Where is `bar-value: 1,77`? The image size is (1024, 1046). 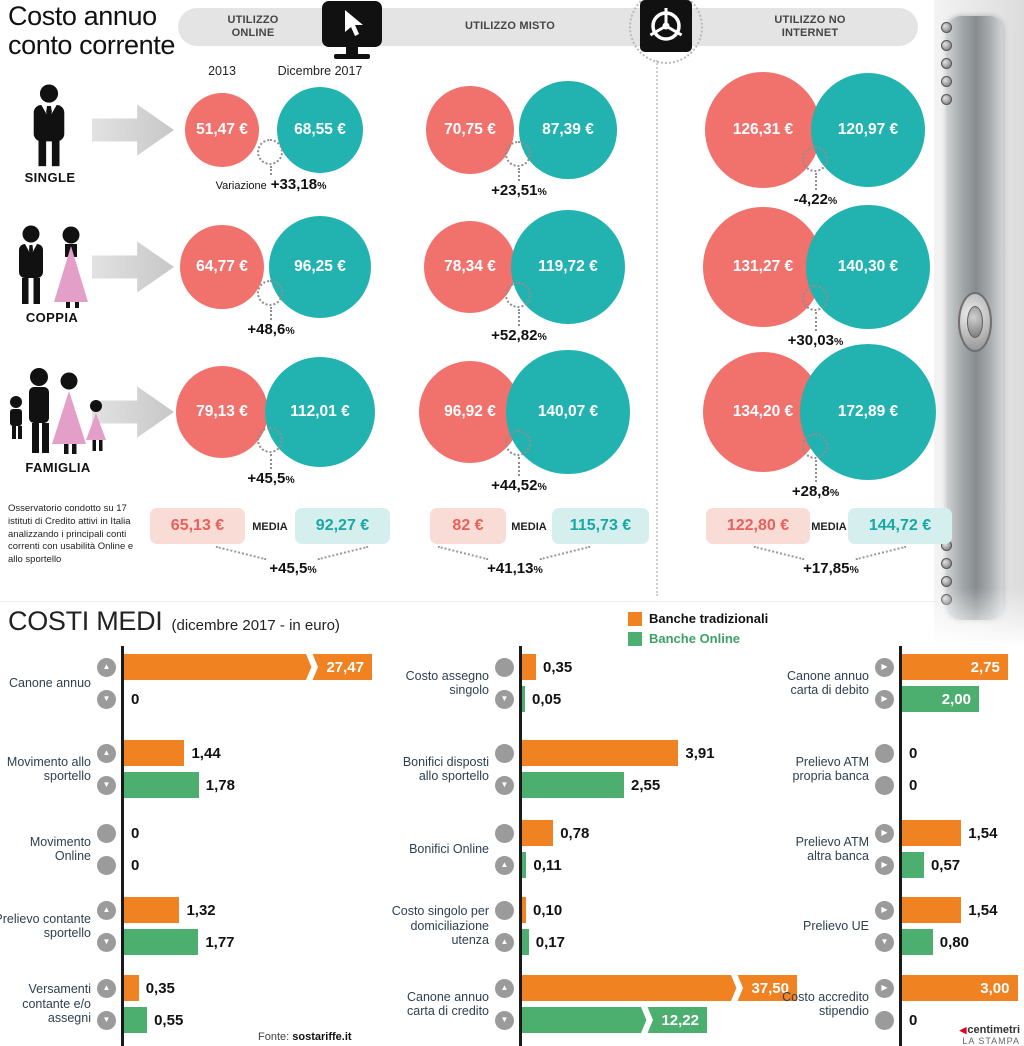 bar-value: 1,77 is located at coordinates (220, 942).